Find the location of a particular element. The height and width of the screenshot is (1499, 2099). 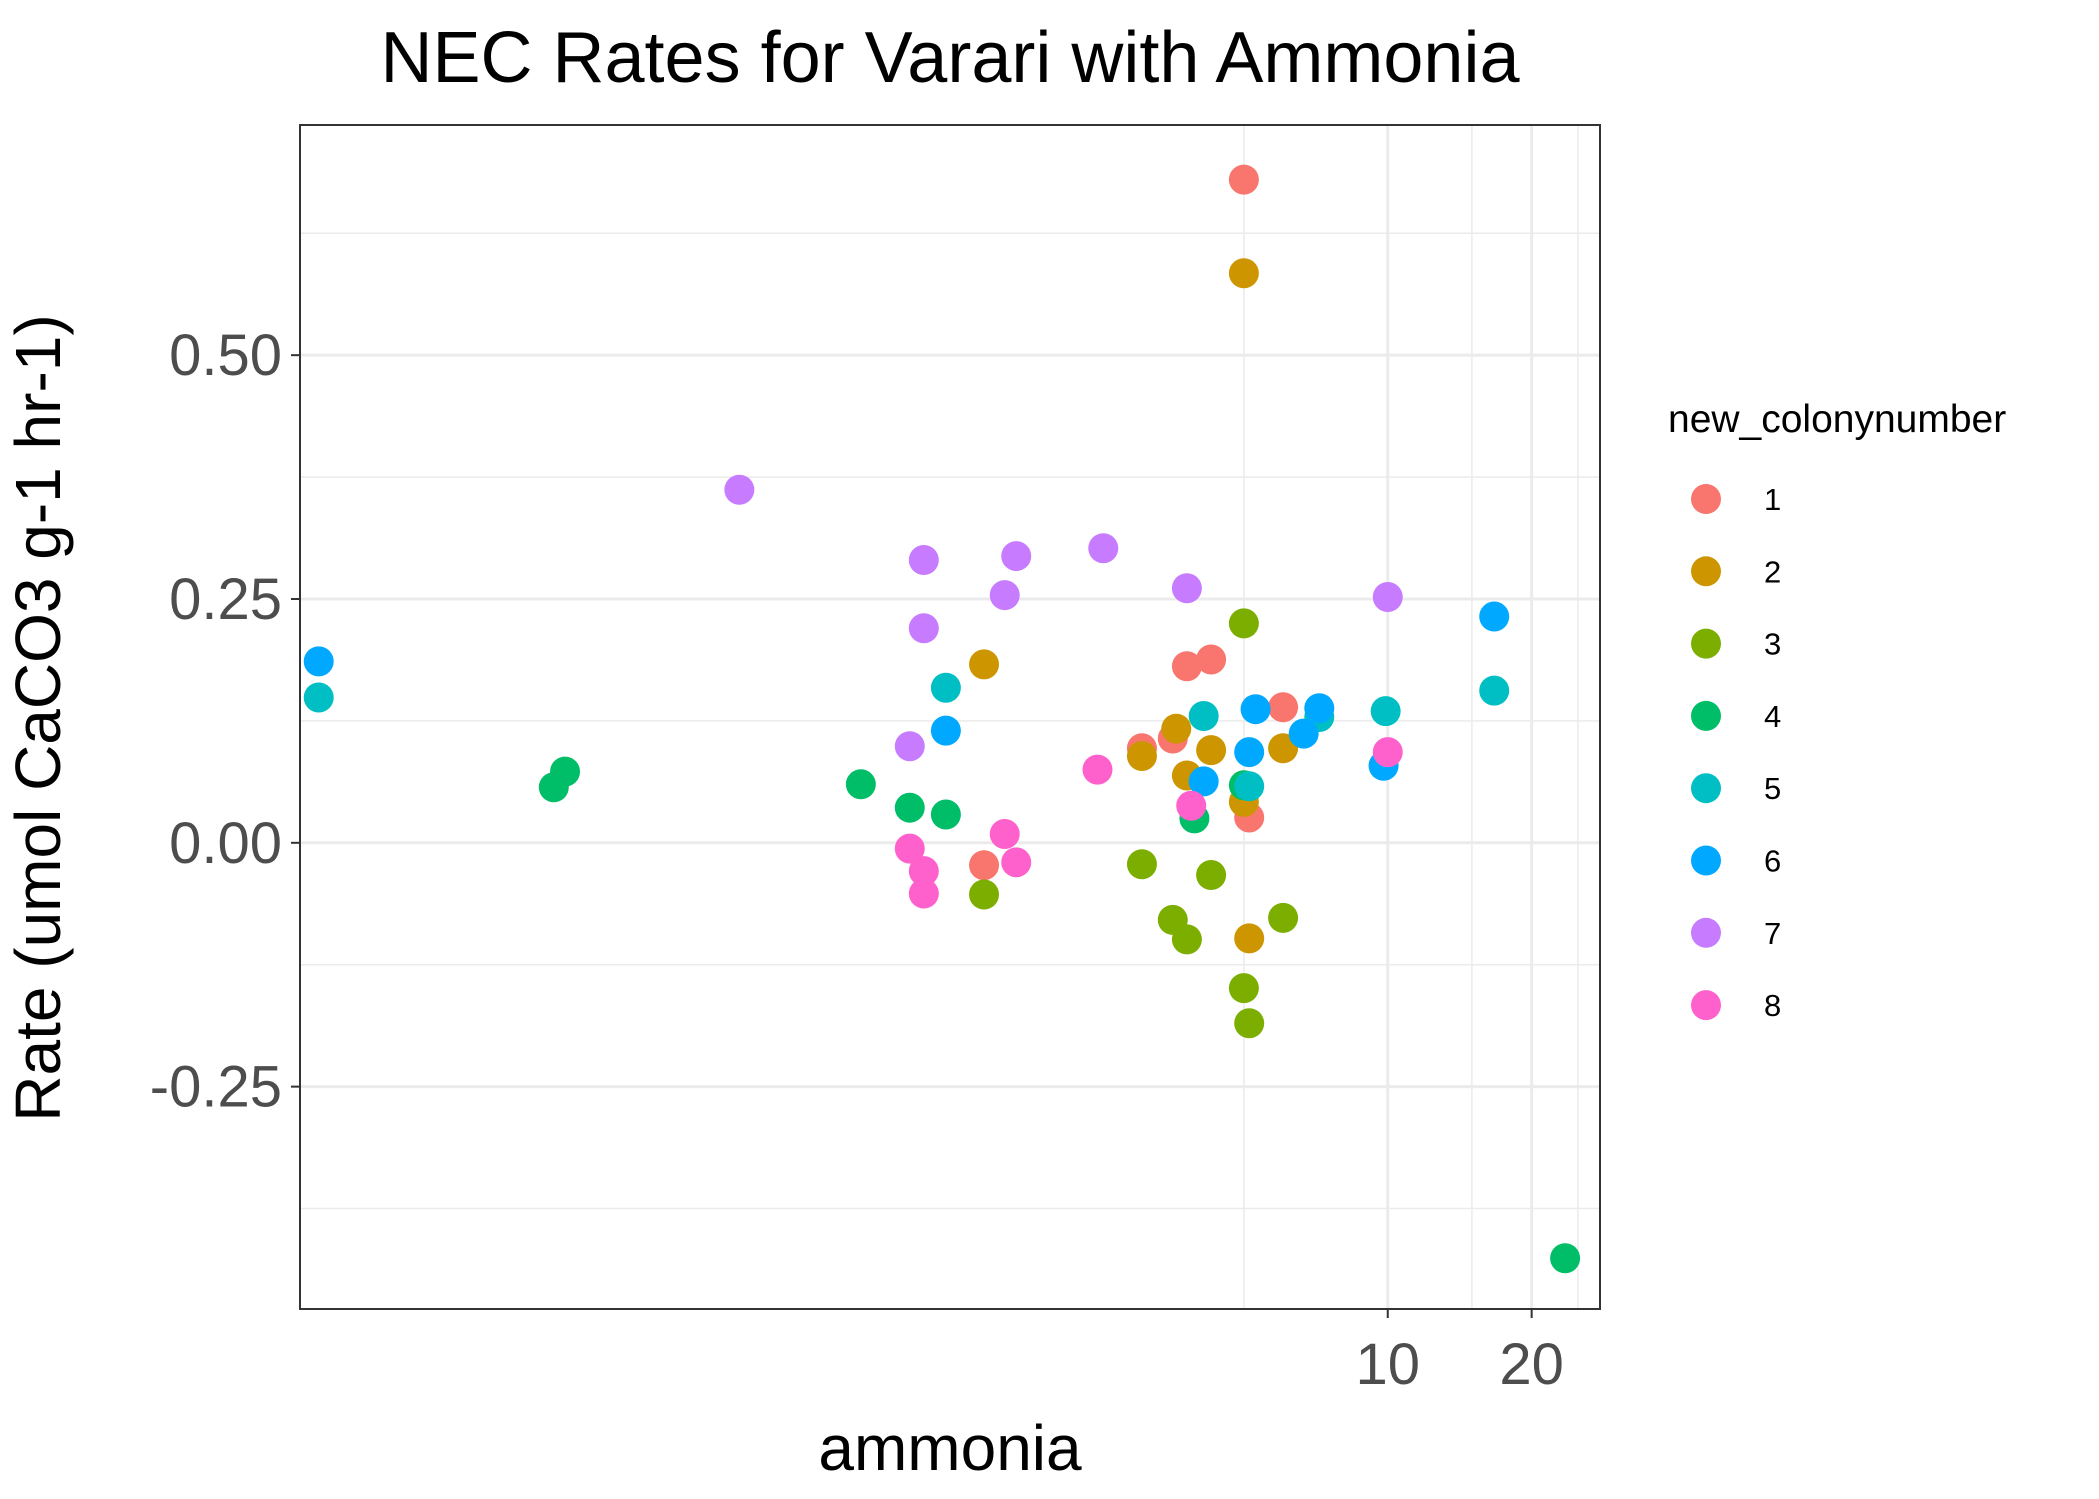

y-tick-label: 0.00 is located at coordinates (225, 843).